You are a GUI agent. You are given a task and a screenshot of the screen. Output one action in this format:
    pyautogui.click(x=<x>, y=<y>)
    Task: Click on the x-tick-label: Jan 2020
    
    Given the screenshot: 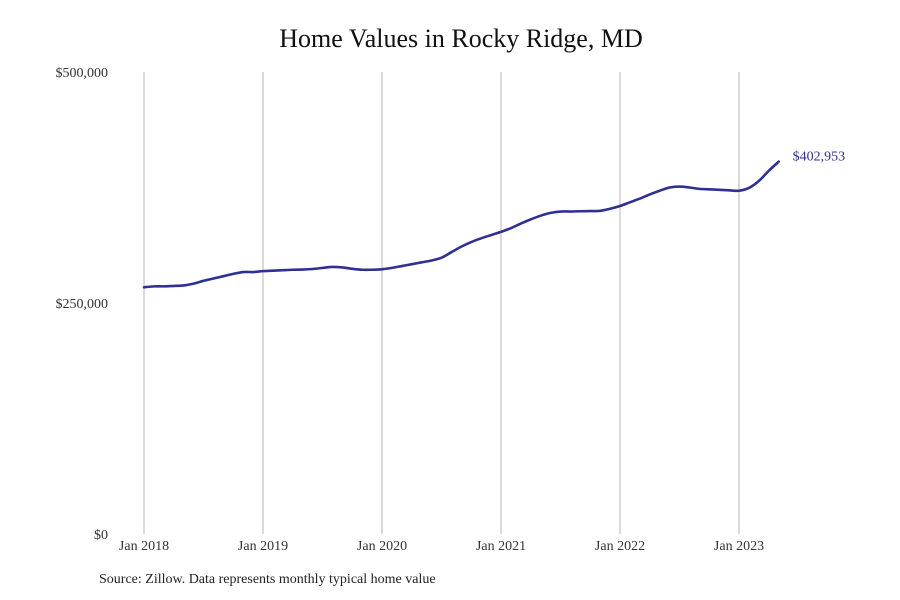 What is the action you would take?
    pyautogui.click(x=382, y=546)
    